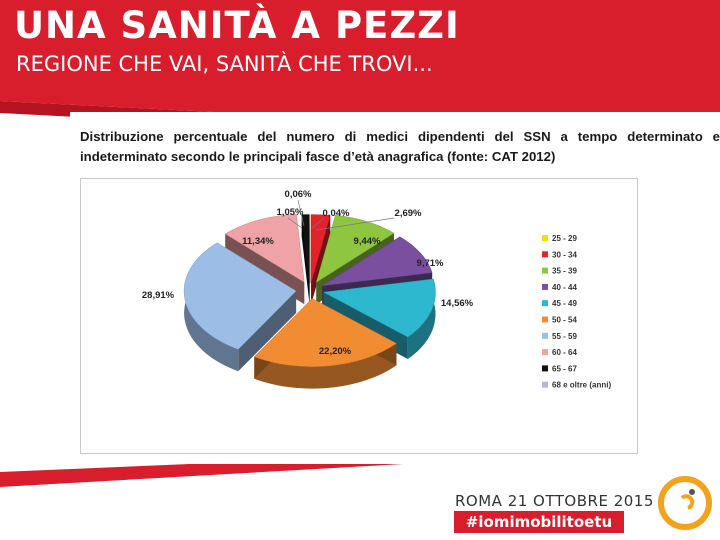  I want to click on legend-label-35-39: 35 - 39, so click(564, 271).